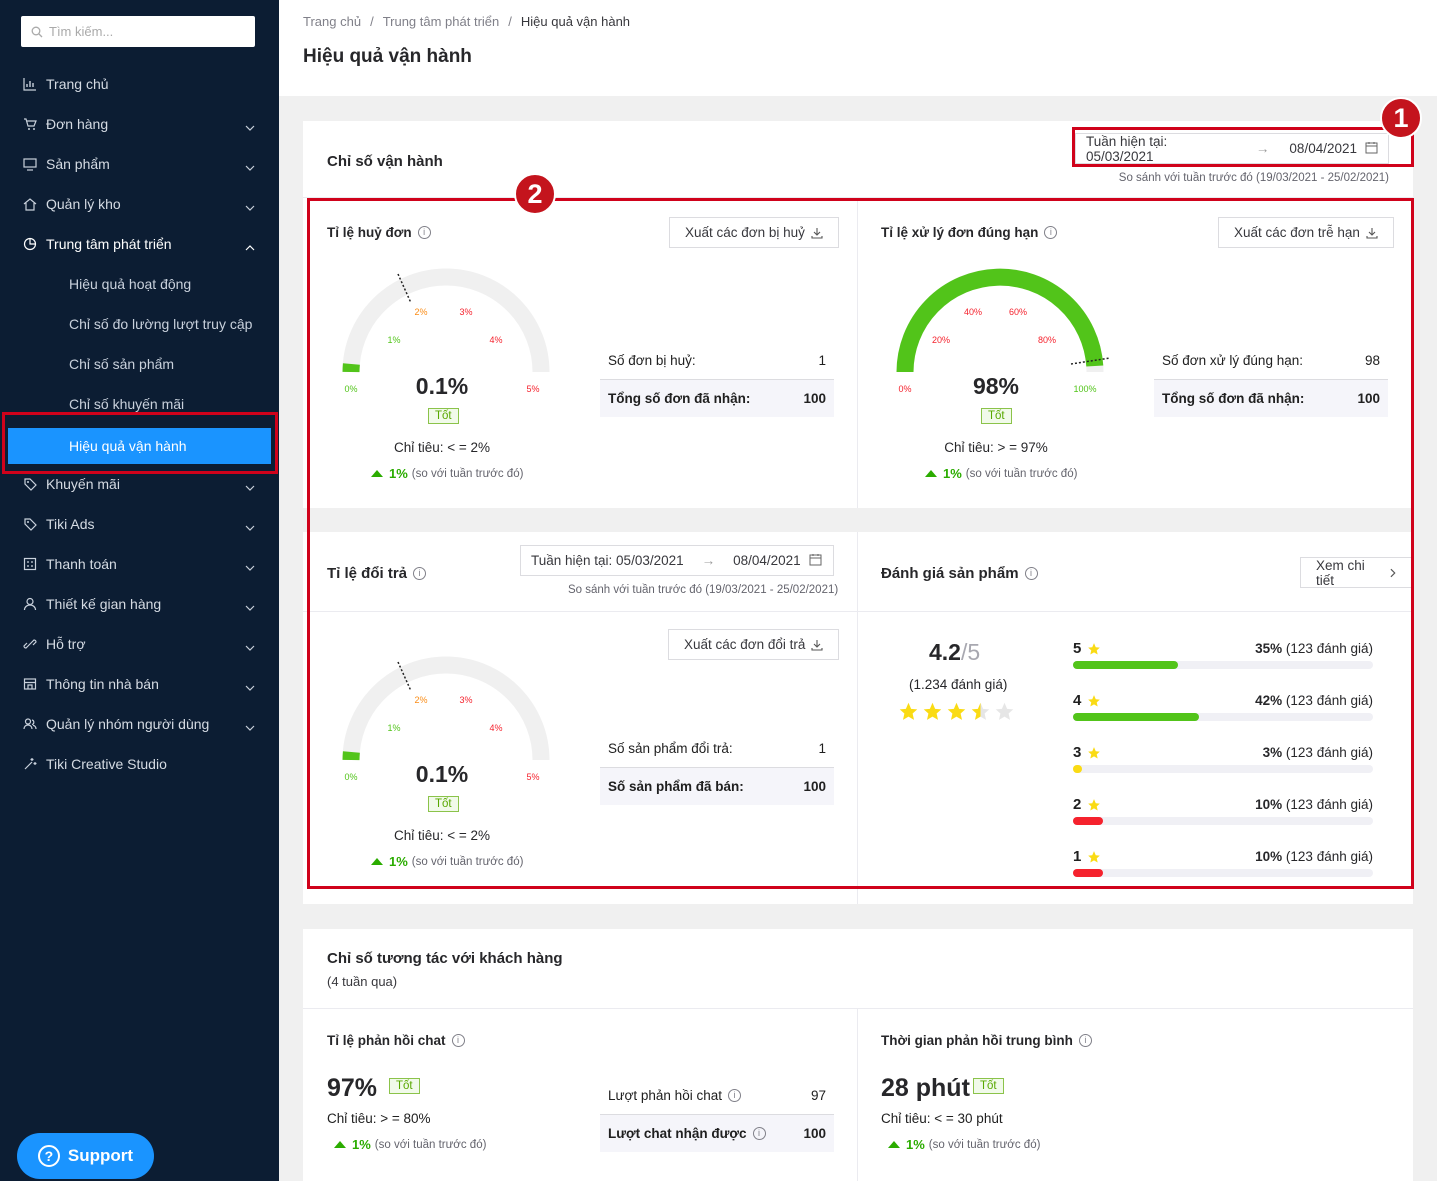 This screenshot has width=1437, height=1181. I want to click on sidebar-item-store-design: Thiết kế gian hàng, so click(139, 604).